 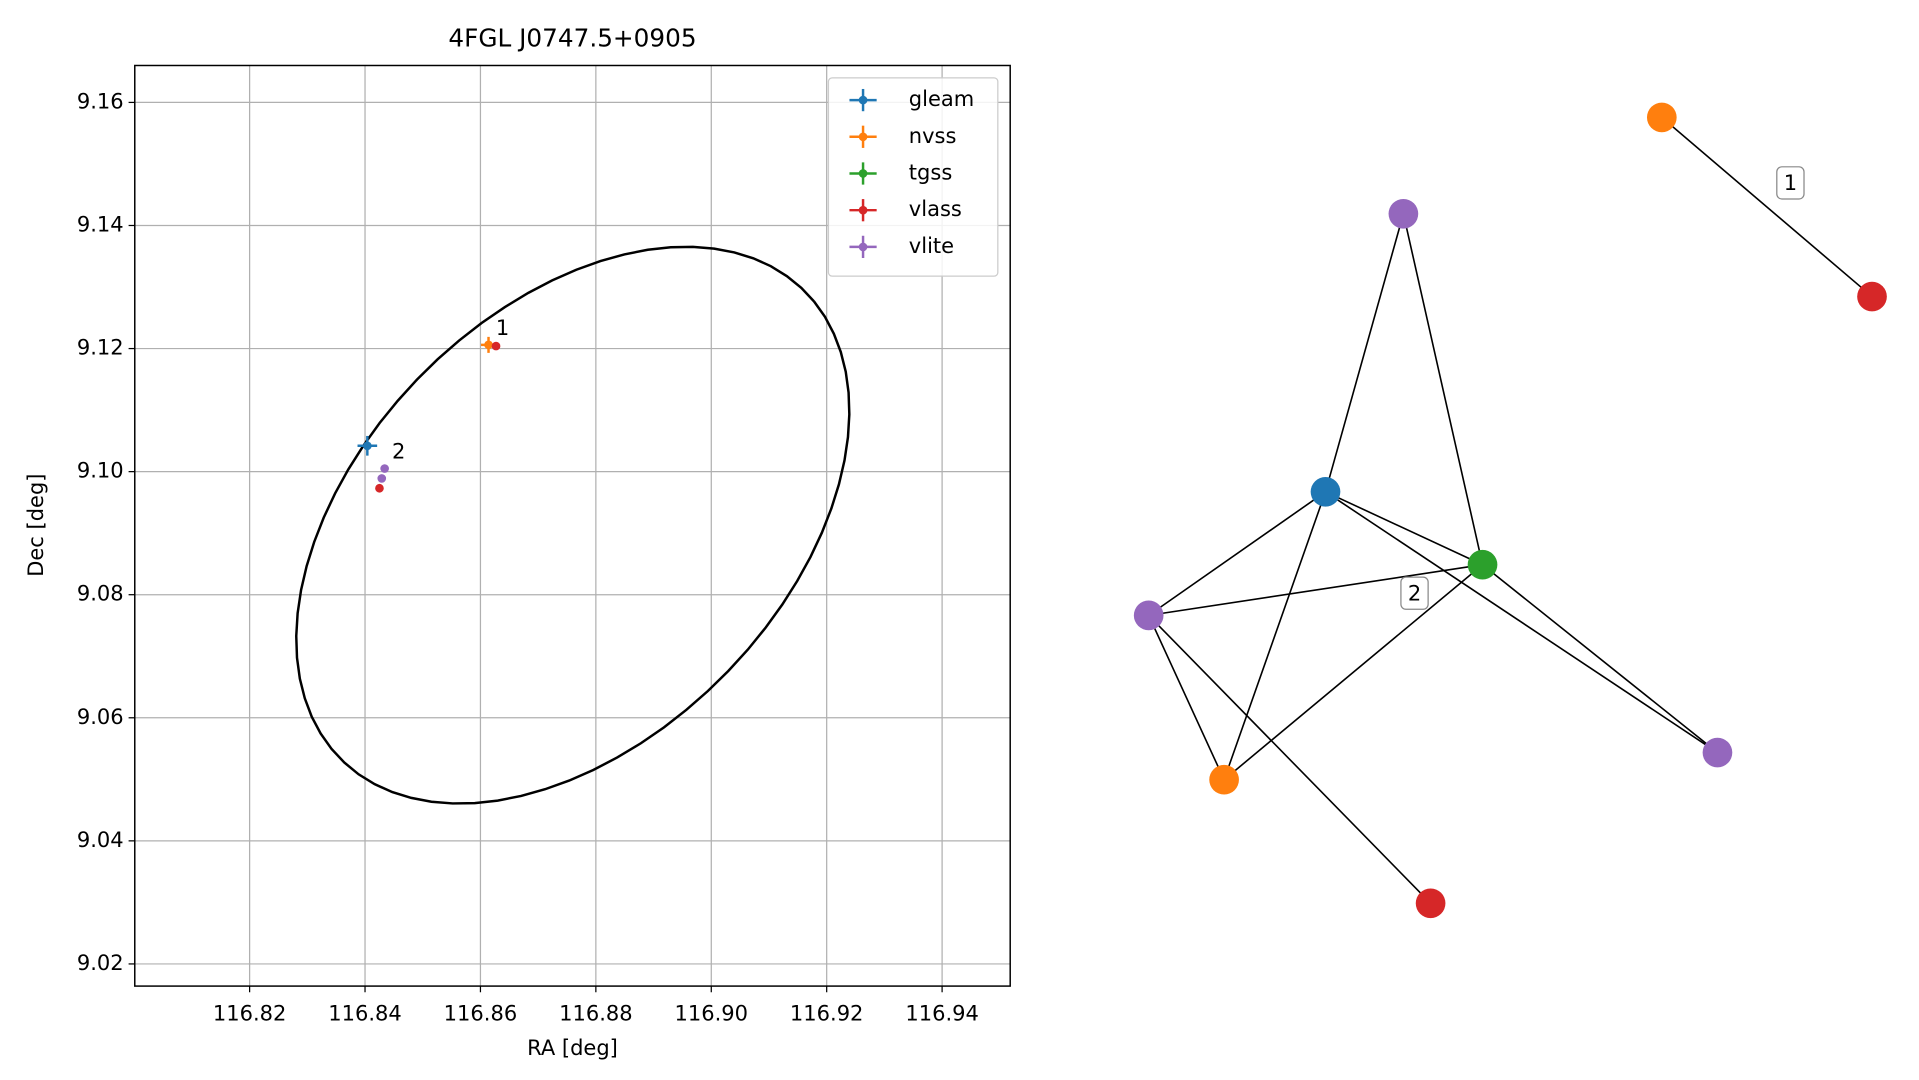 I want to click on y-tick-label: 9.06, so click(x=100, y=716).